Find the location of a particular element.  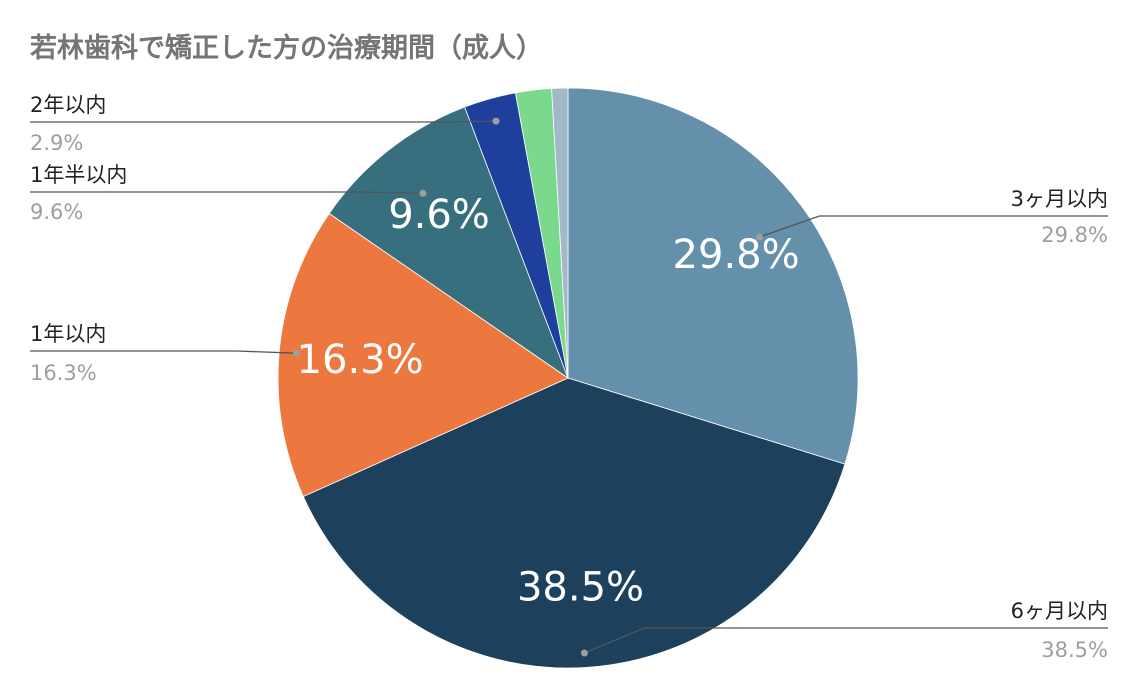

callout-name-3: 1年半以内 is located at coordinates (78, 175).